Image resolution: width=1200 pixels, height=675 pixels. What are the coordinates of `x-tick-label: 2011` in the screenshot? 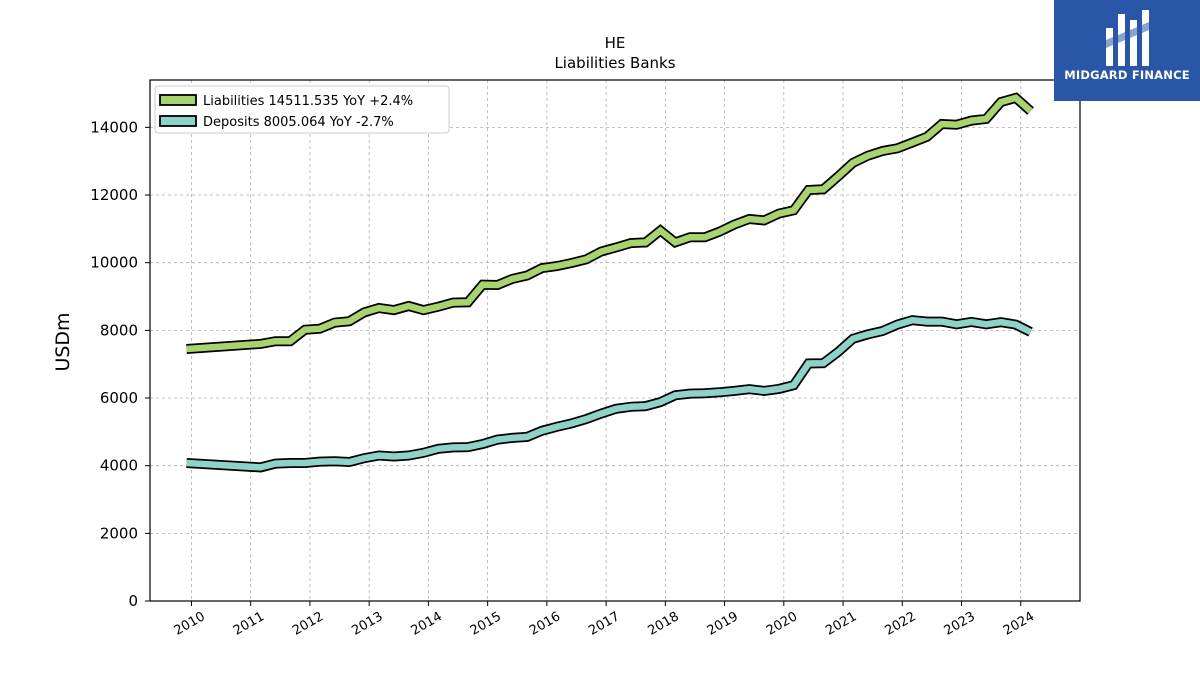 It's located at (249, 624).